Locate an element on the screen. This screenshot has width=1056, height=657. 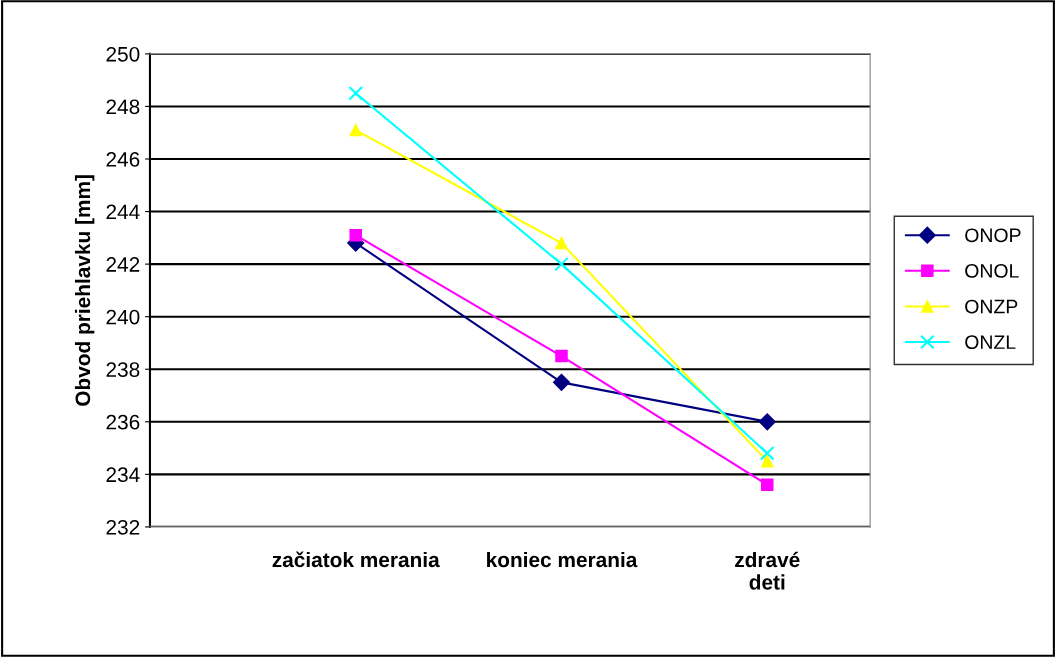
legend-label: ONOL is located at coordinates (992, 271).